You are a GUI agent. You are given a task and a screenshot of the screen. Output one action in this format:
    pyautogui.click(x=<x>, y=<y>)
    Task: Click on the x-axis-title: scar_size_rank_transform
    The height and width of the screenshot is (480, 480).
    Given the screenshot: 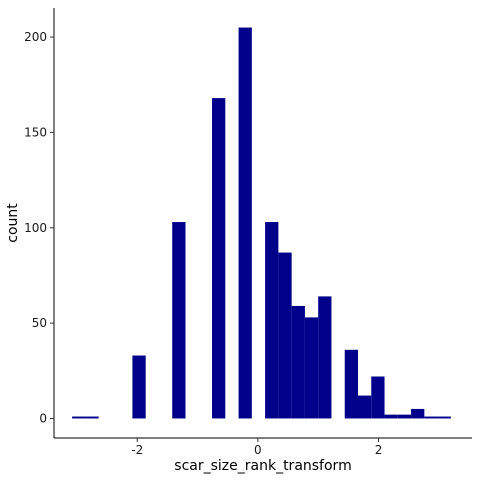 What is the action you would take?
    pyautogui.click(x=262, y=466)
    